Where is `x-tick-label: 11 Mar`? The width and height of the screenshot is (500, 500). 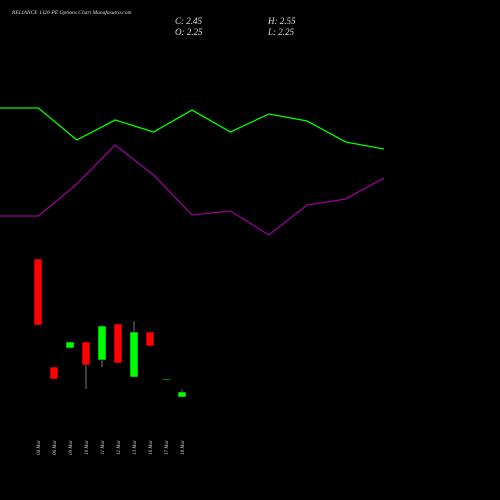
x-tick-label: 11 Mar is located at coordinates (103, 447).